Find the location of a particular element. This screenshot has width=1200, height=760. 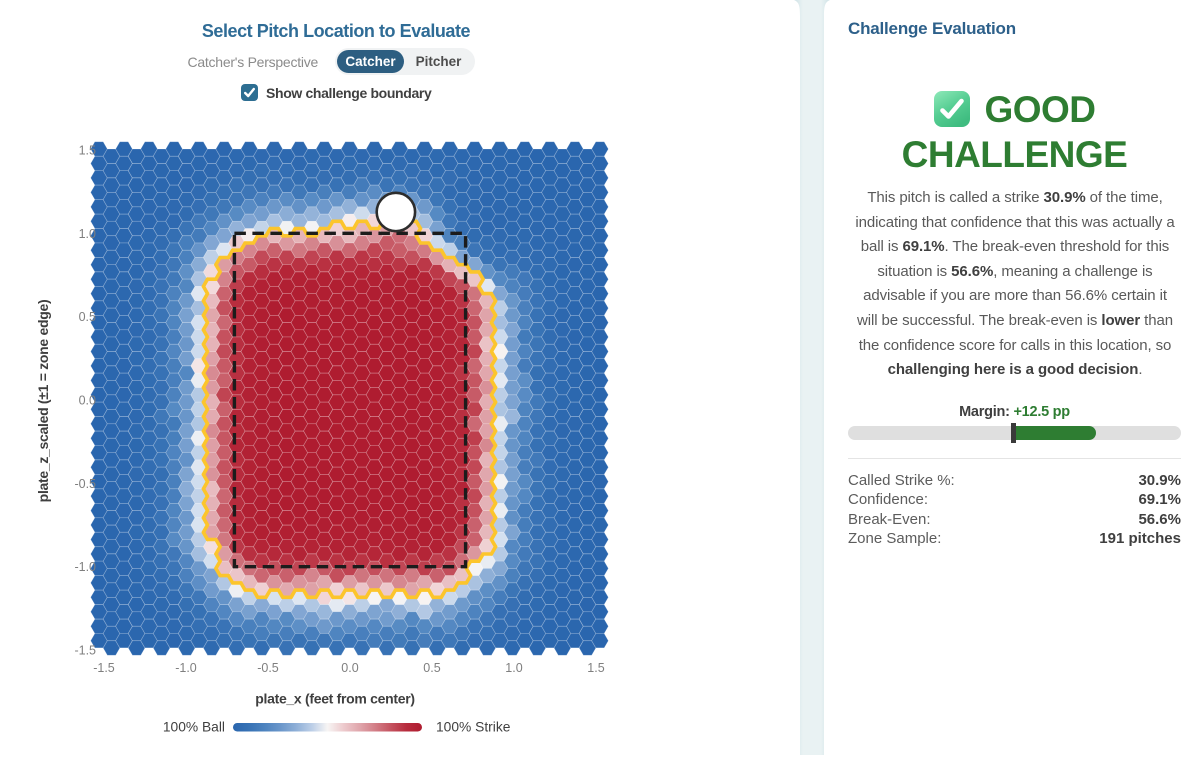

svg-text:plate_z_scaled (±1 = zone edge: plate_z_scaled (±1 = zone edge) is located at coordinates (43, 401).